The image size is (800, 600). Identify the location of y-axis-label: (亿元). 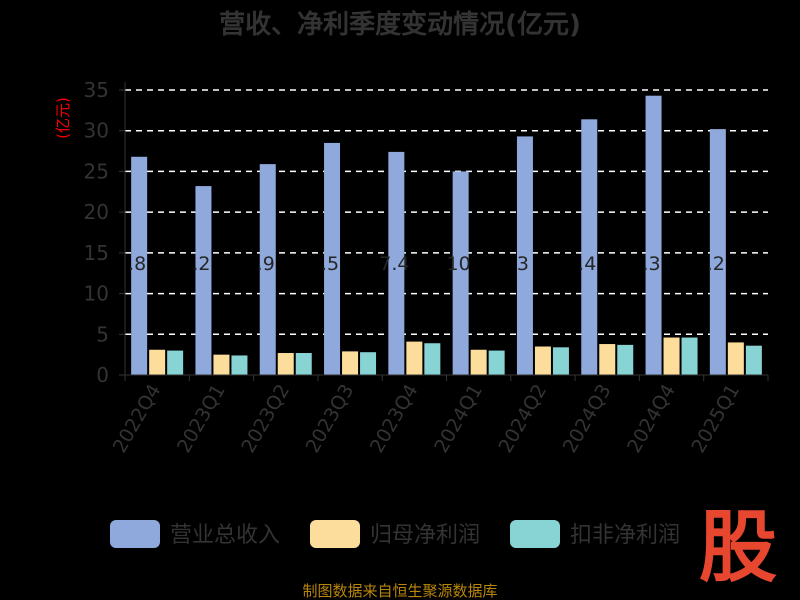
(63, 118).